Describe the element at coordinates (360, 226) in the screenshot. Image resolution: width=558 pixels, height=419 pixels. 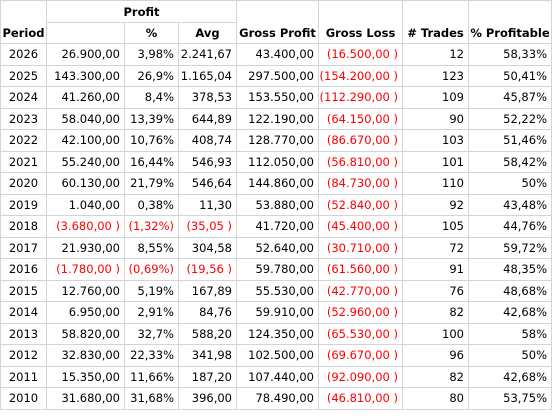
I see `gross-loss-cell: (45.400,00 )` at that location.